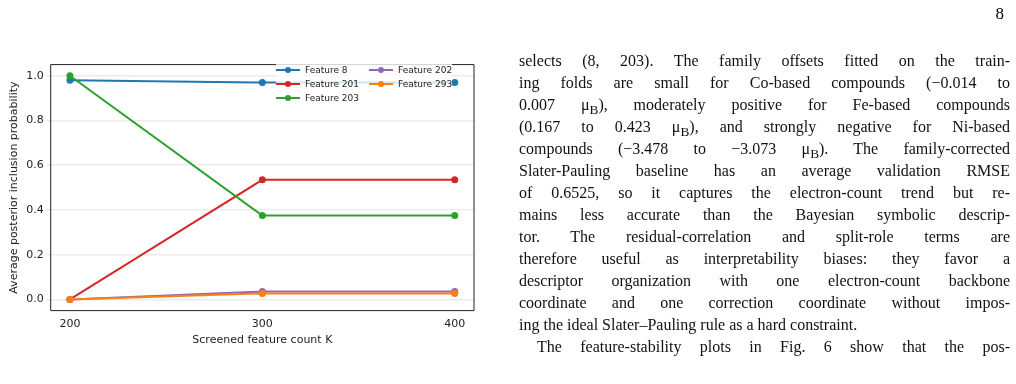 This screenshot has height=384, width=1016. I want to click on y-tick-label: 0.2, so click(35, 254).